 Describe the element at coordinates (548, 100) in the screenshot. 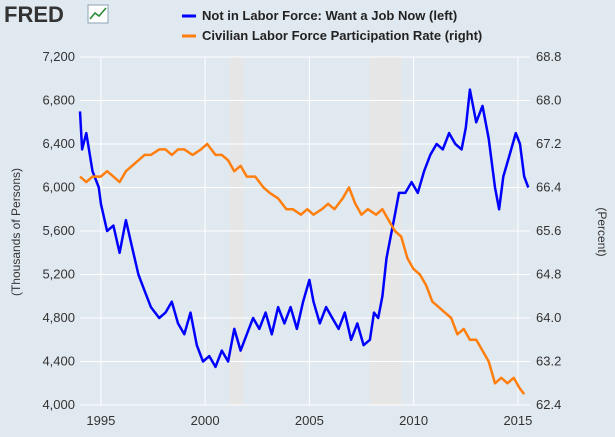

I see `y-right-tick-label: 68.0` at that location.